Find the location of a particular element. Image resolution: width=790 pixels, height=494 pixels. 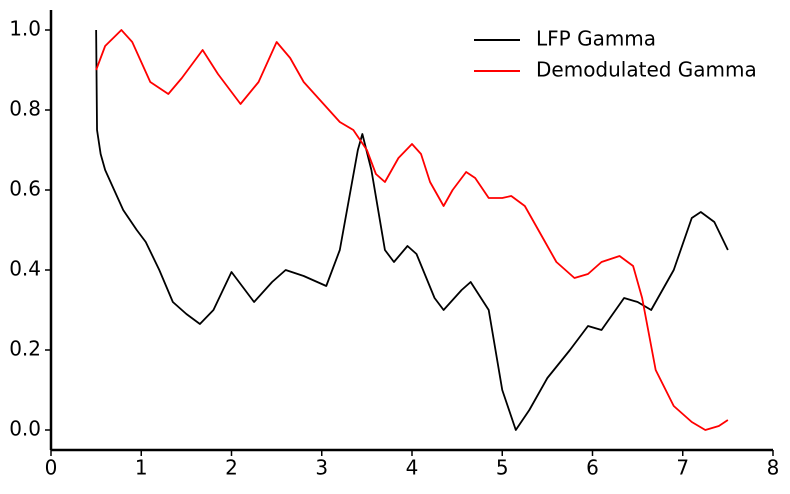

y-tick-label: 0.8 is located at coordinates (25, 109).